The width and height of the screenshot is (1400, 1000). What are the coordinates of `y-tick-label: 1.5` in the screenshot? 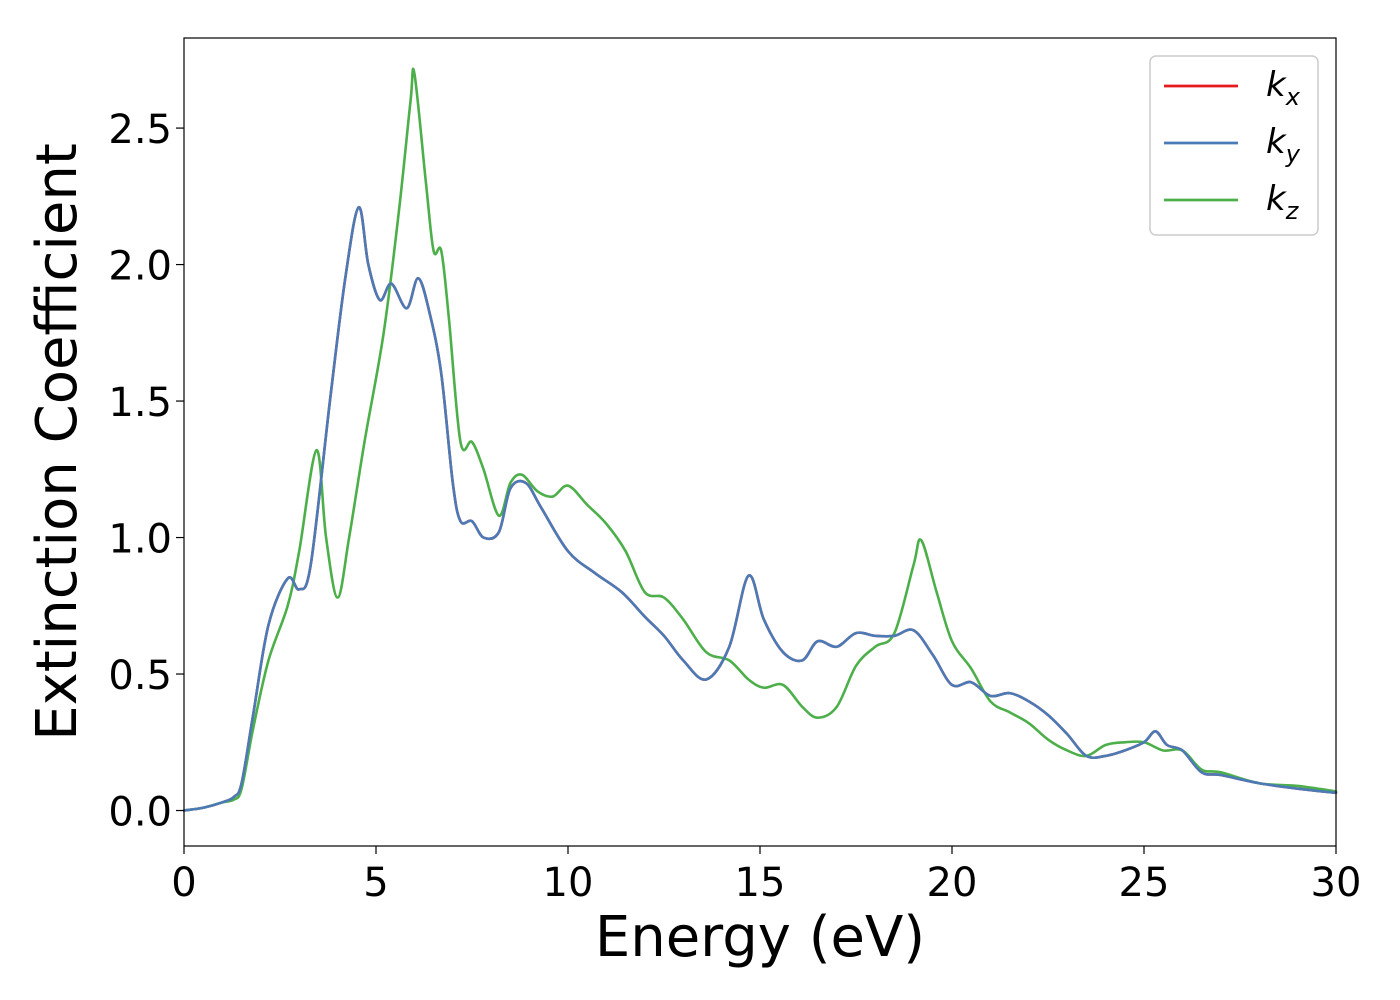 It's located at (140, 403).